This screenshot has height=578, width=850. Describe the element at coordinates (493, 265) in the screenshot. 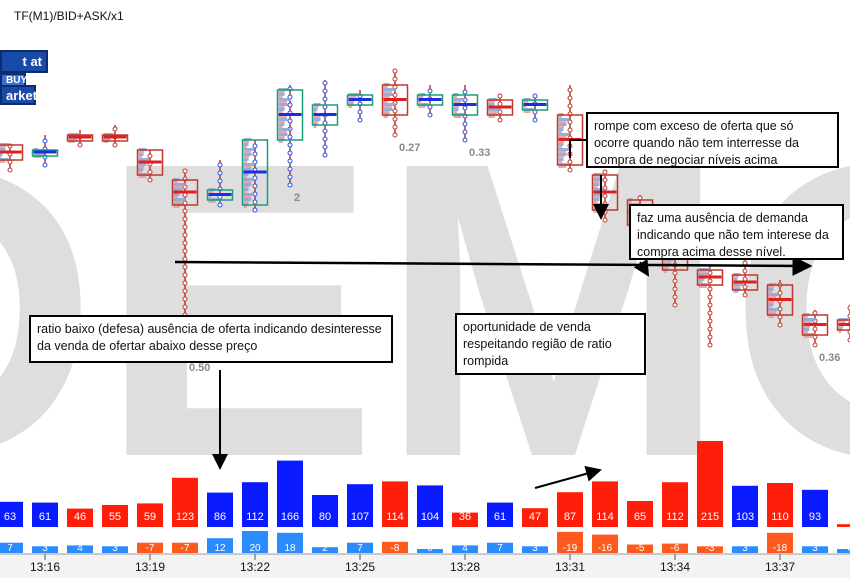

I see `ratio-level-line` at that location.